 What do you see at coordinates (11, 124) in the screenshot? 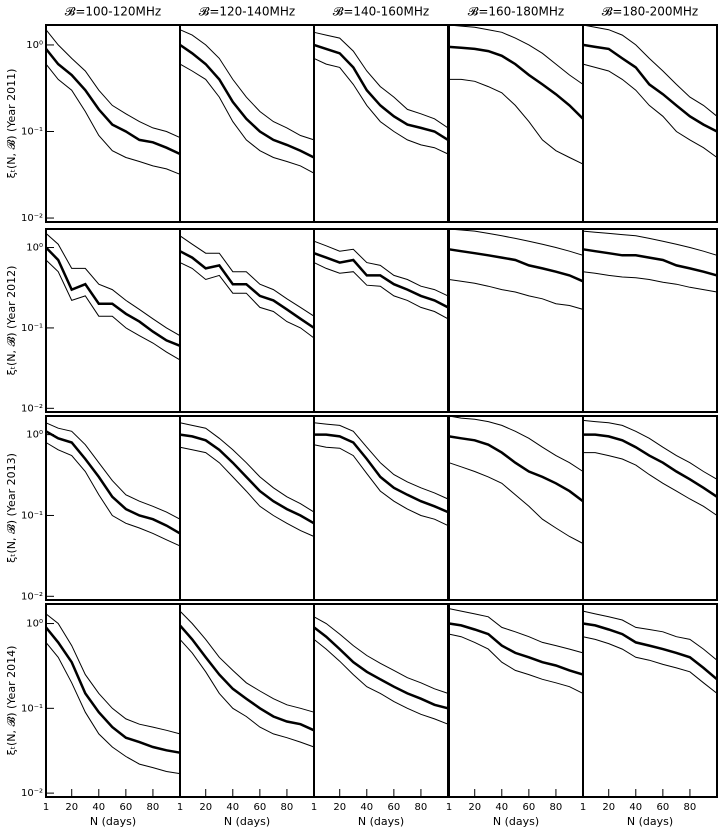
I see `y-axis-label: ξₜ(N, 𝓑) (Year 2011)` at bounding box center [11, 124].